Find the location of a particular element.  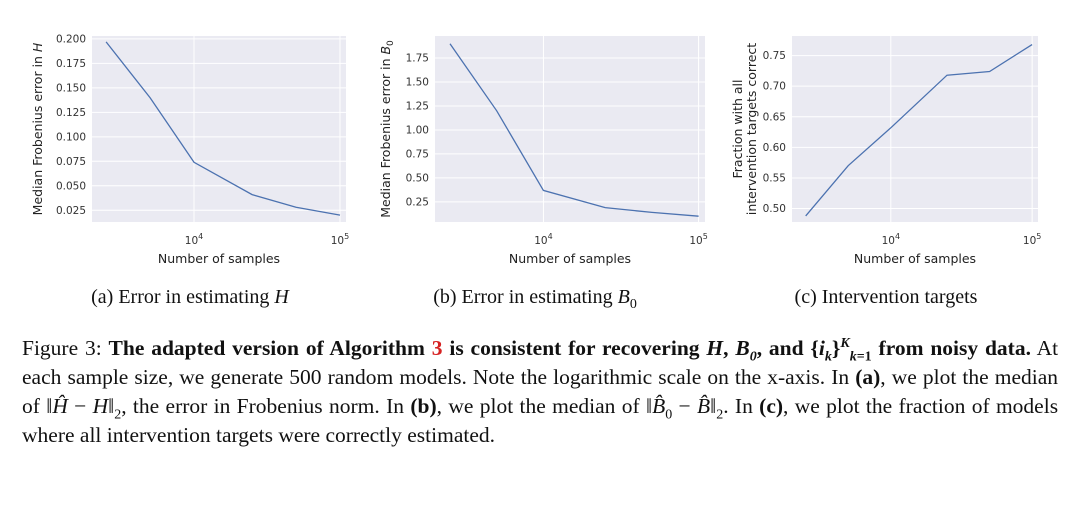

y-axis-label: Fraction with all is located at coordinates (737, 129).